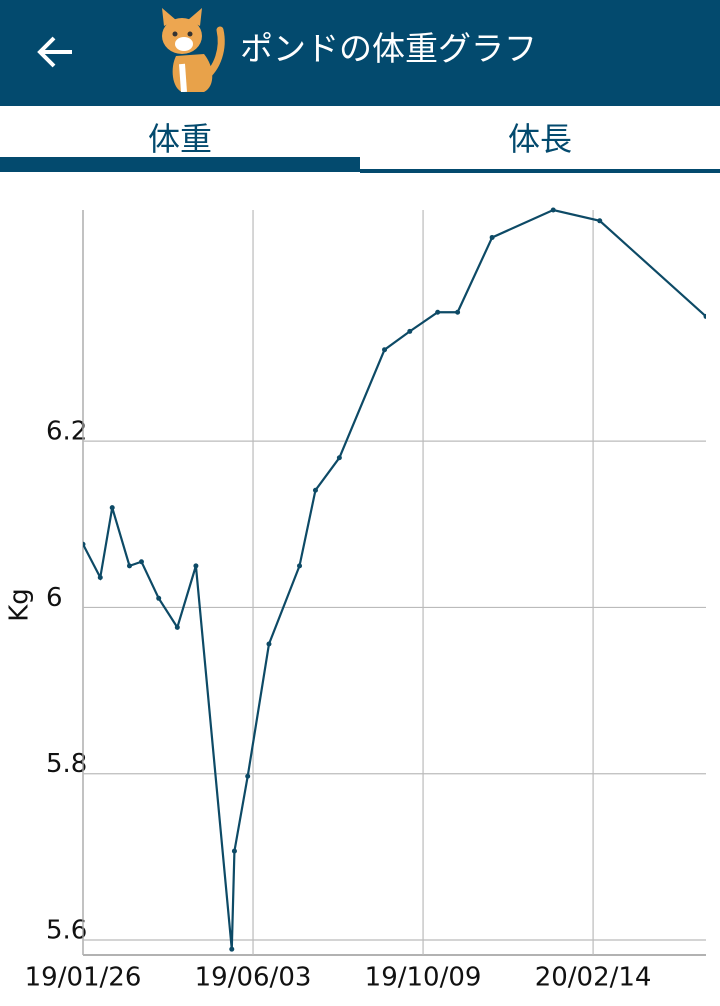 The image size is (720, 1006). I want to click on x-tick-label: 20/02/14, so click(593, 978).